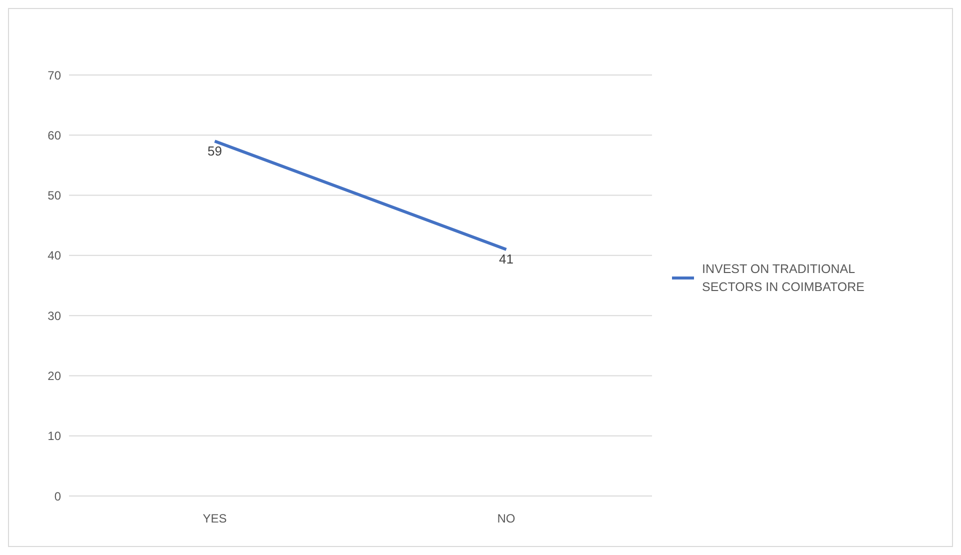 The width and height of the screenshot is (961, 555). I want to click on x-tick-label: NO, so click(506, 519).